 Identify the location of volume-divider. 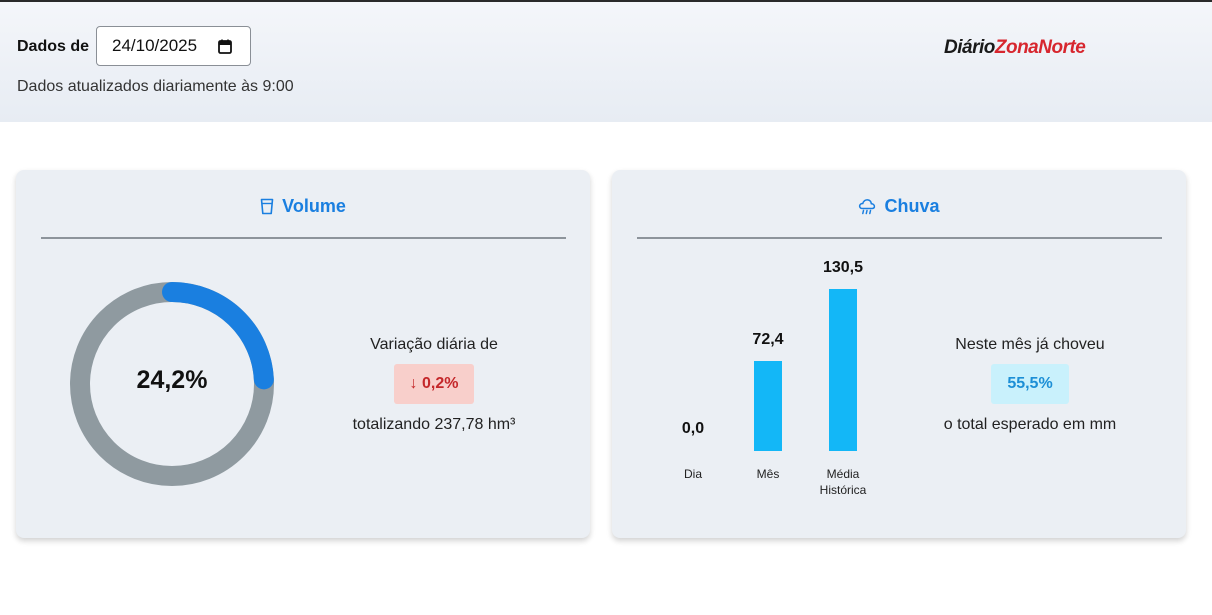
(303, 238).